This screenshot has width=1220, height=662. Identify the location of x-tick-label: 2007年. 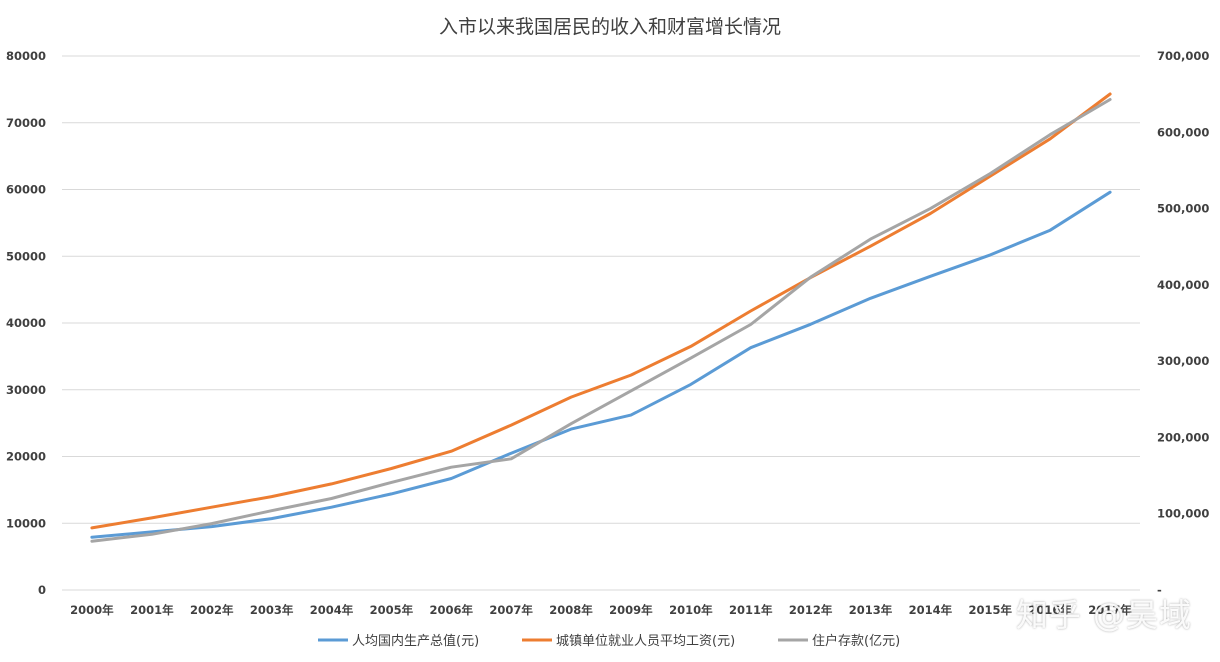
(511, 610).